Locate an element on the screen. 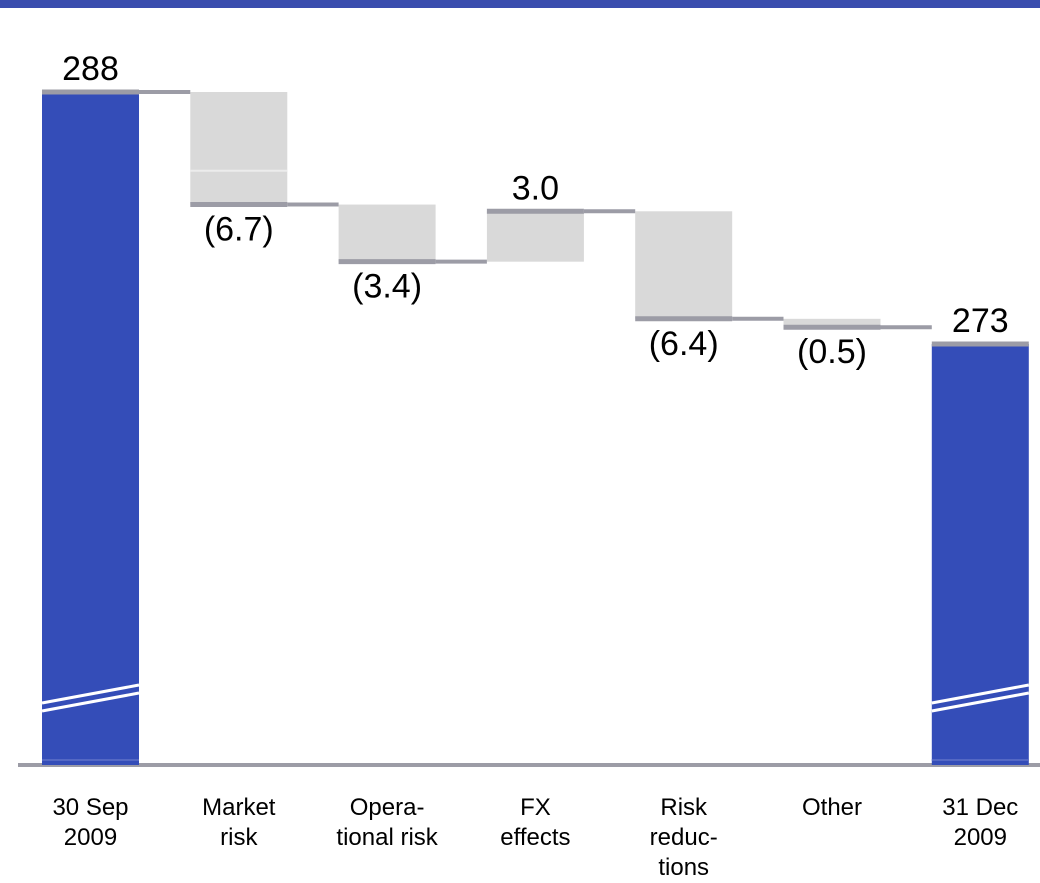  category-label-line: Risk is located at coordinates (684, 807).